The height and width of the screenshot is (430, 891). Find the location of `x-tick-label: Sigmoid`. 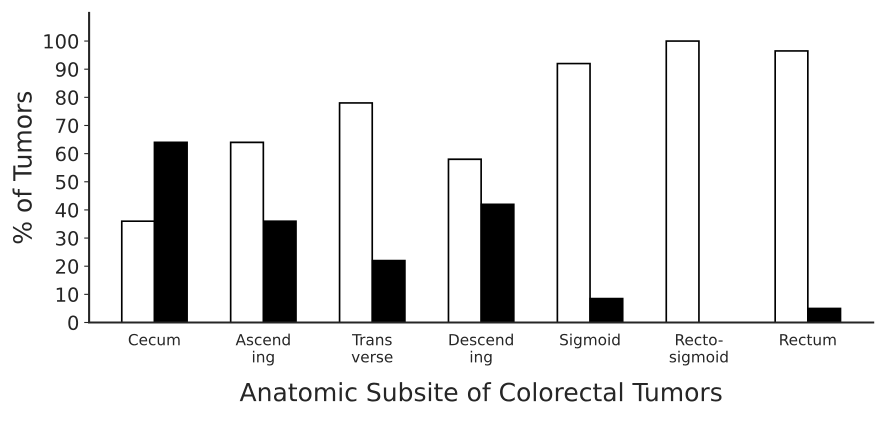

x-tick-label: Sigmoid is located at coordinates (590, 341).